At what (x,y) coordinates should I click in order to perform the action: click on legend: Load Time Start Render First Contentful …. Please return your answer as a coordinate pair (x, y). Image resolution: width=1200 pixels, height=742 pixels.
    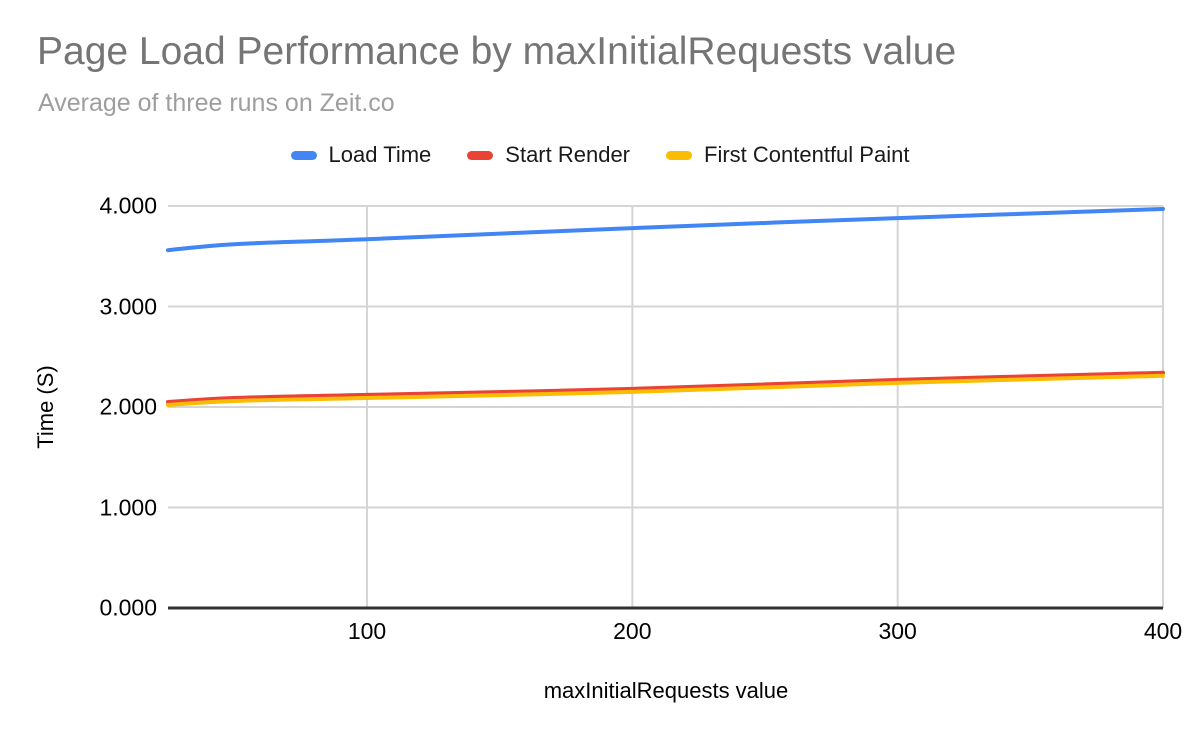
    Looking at the image, I should click on (600, 155).